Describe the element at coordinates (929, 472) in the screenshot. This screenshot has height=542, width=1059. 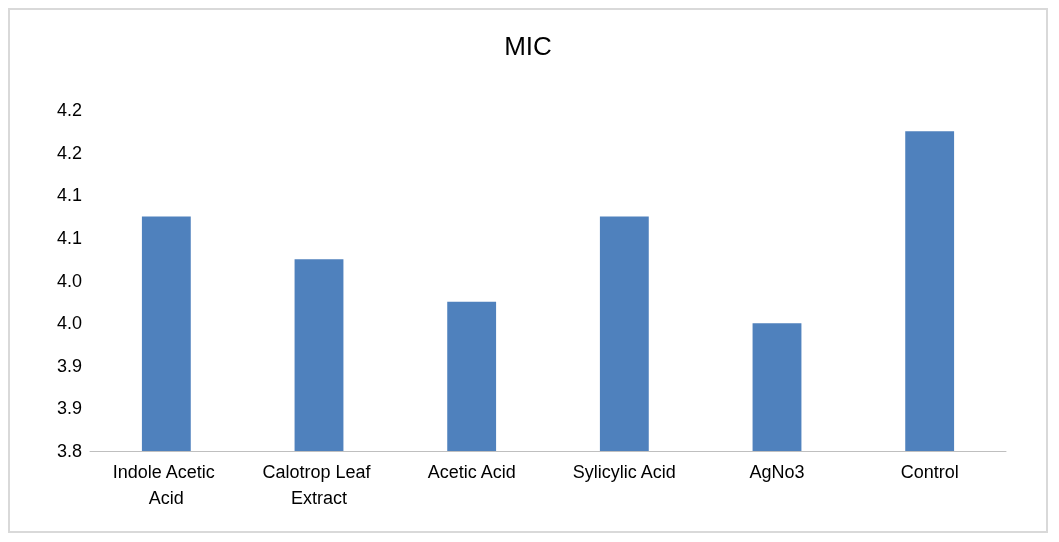
I see `x-tick-label: Control` at that location.